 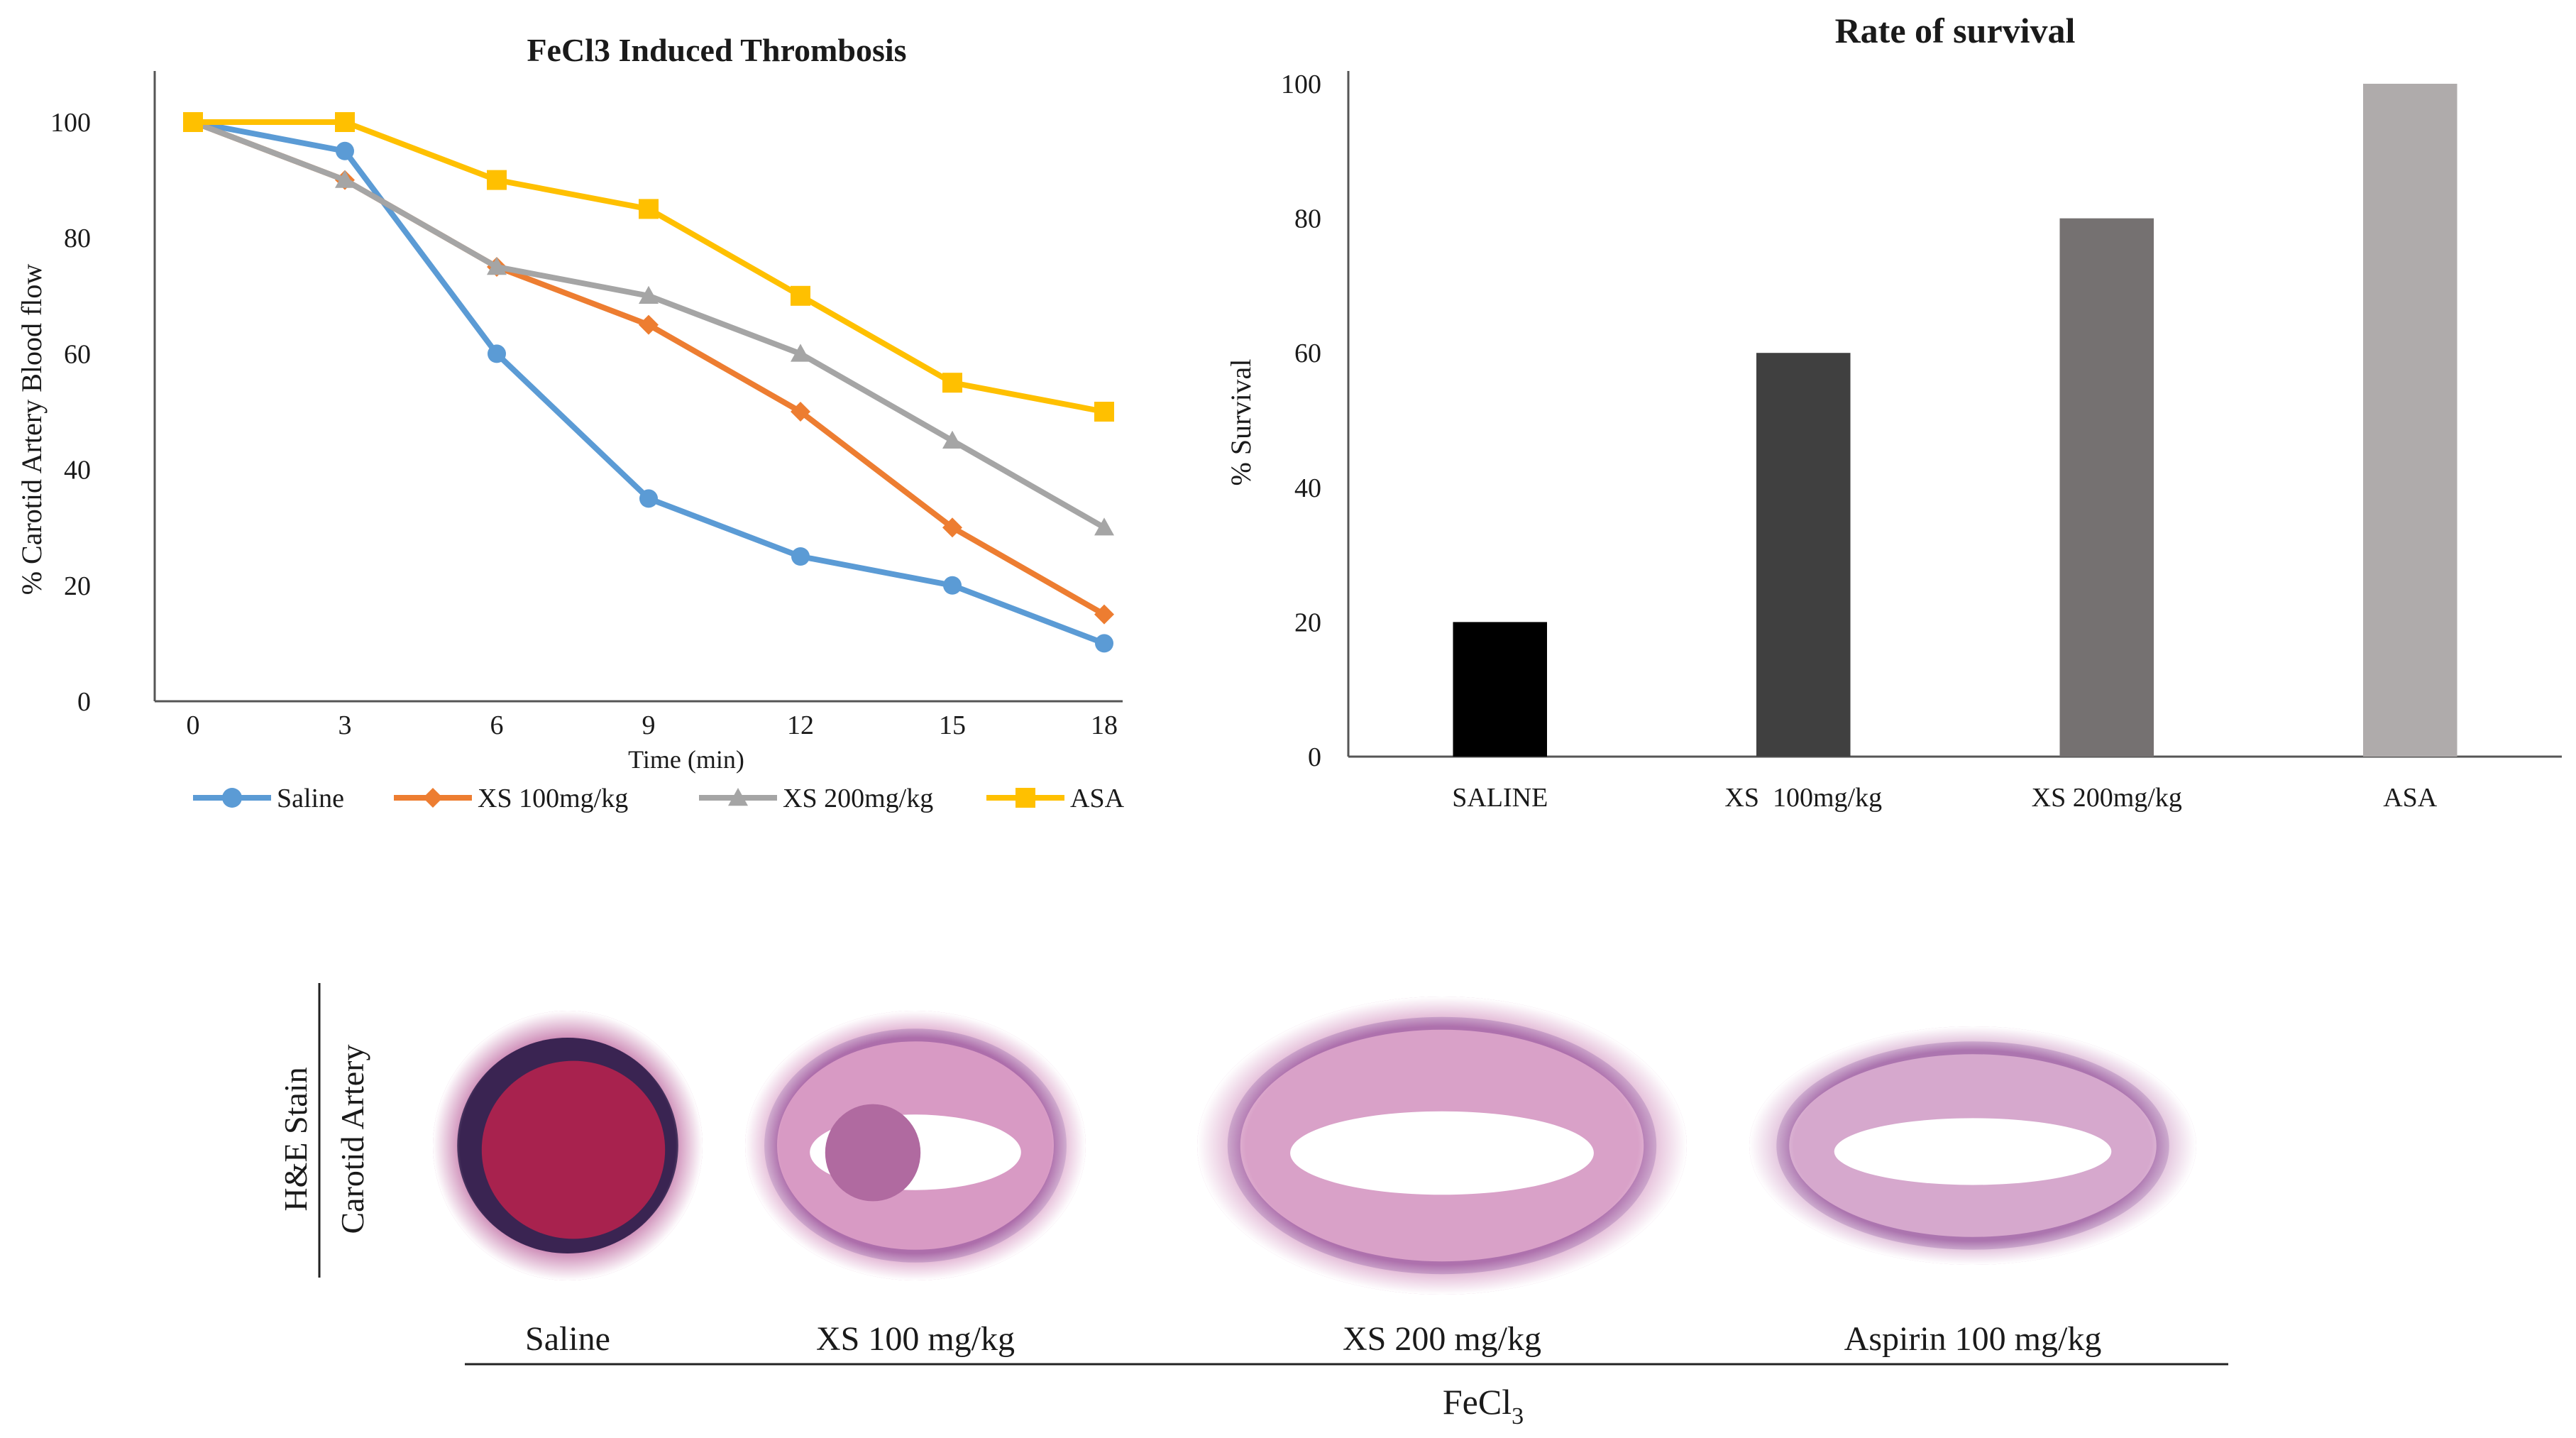 What do you see at coordinates (295, 1139) in the screenshot?
I see `row-label-stain: H&E Stain` at bounding box center [295, 1139].